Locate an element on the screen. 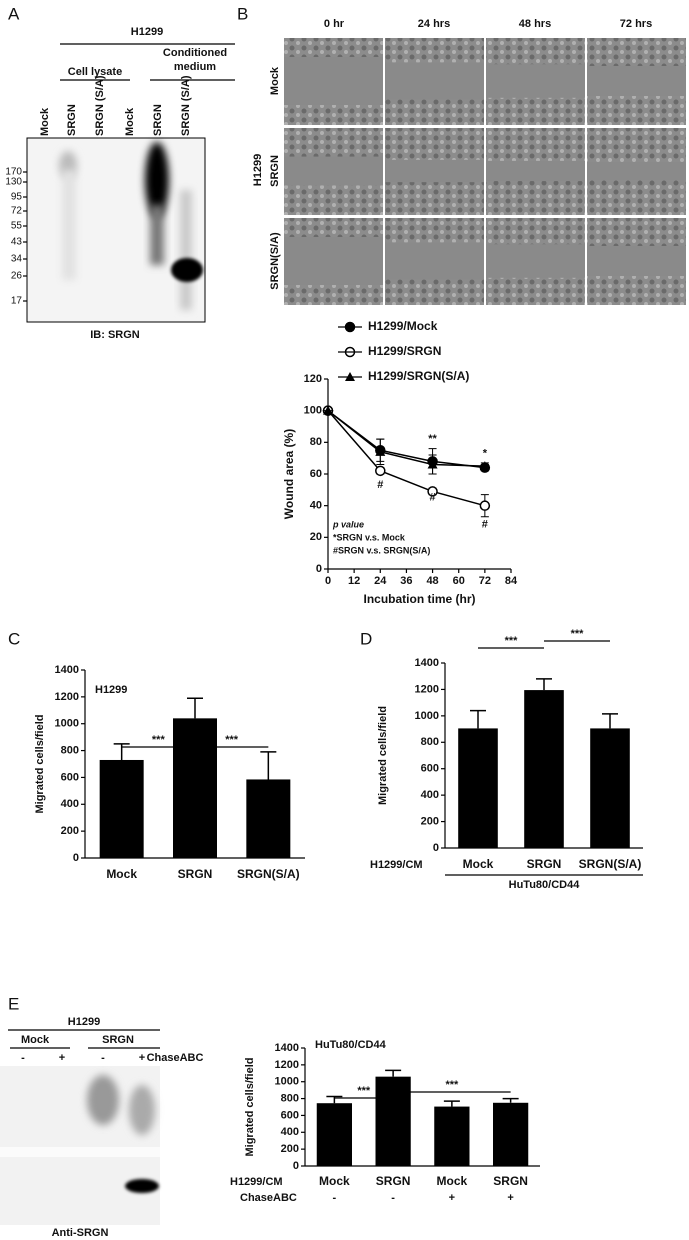  annotation: * is located at coordinates (485, 453).